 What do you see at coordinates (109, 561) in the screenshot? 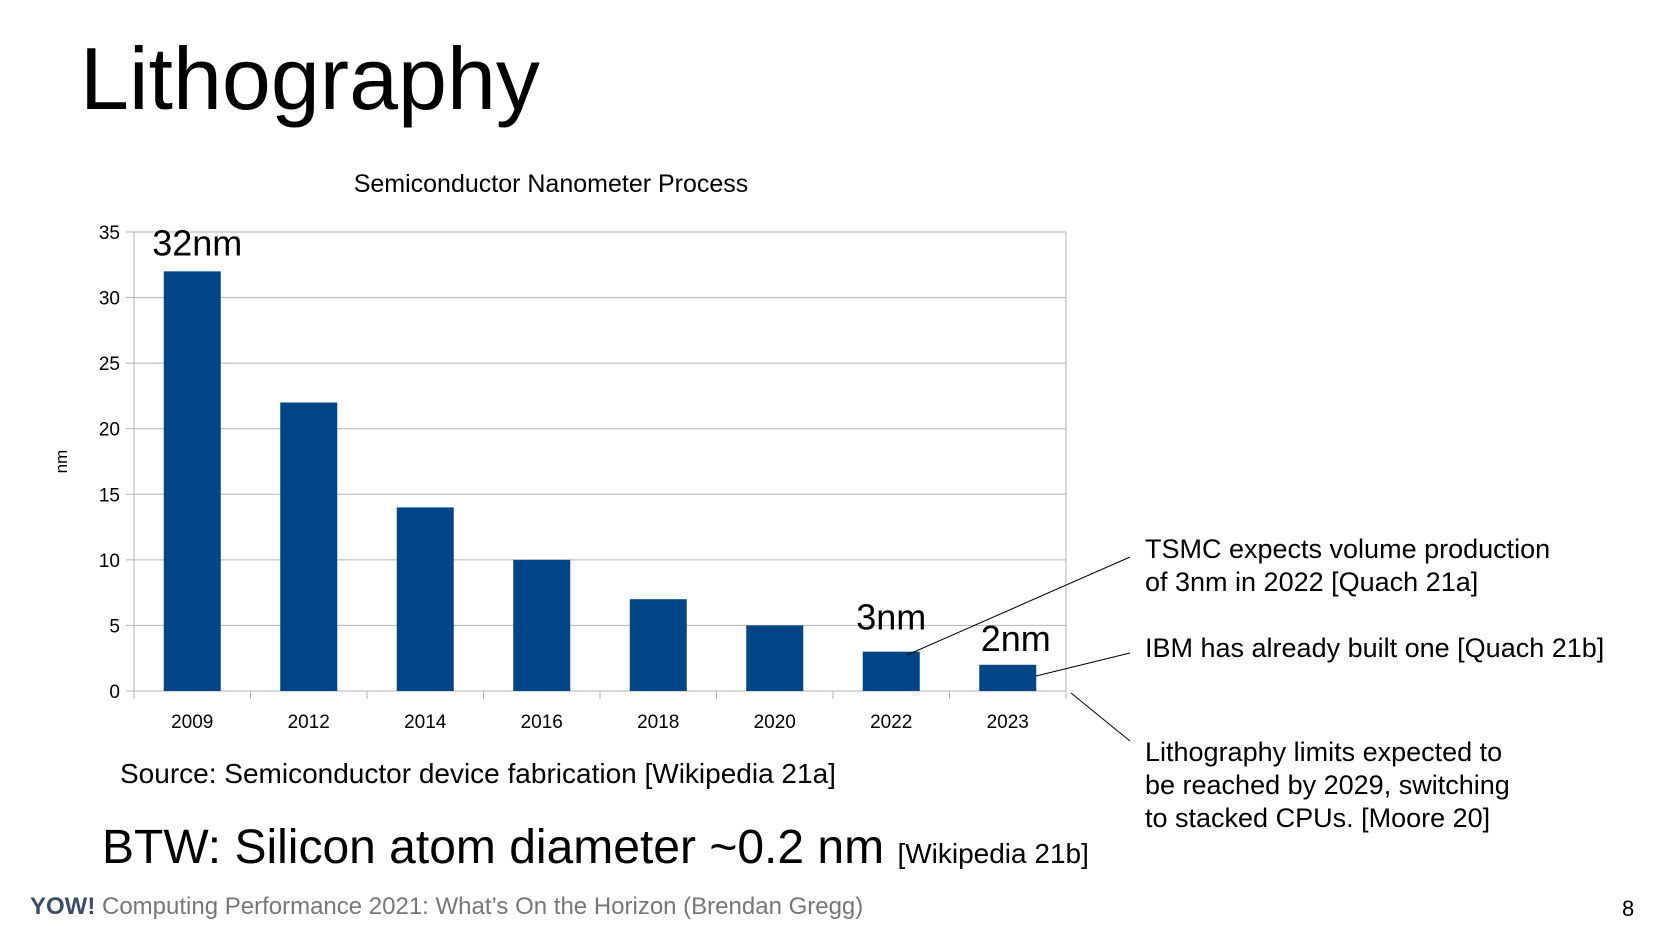
I see `y-tick-label: 10` at bounding box center [109, 561].